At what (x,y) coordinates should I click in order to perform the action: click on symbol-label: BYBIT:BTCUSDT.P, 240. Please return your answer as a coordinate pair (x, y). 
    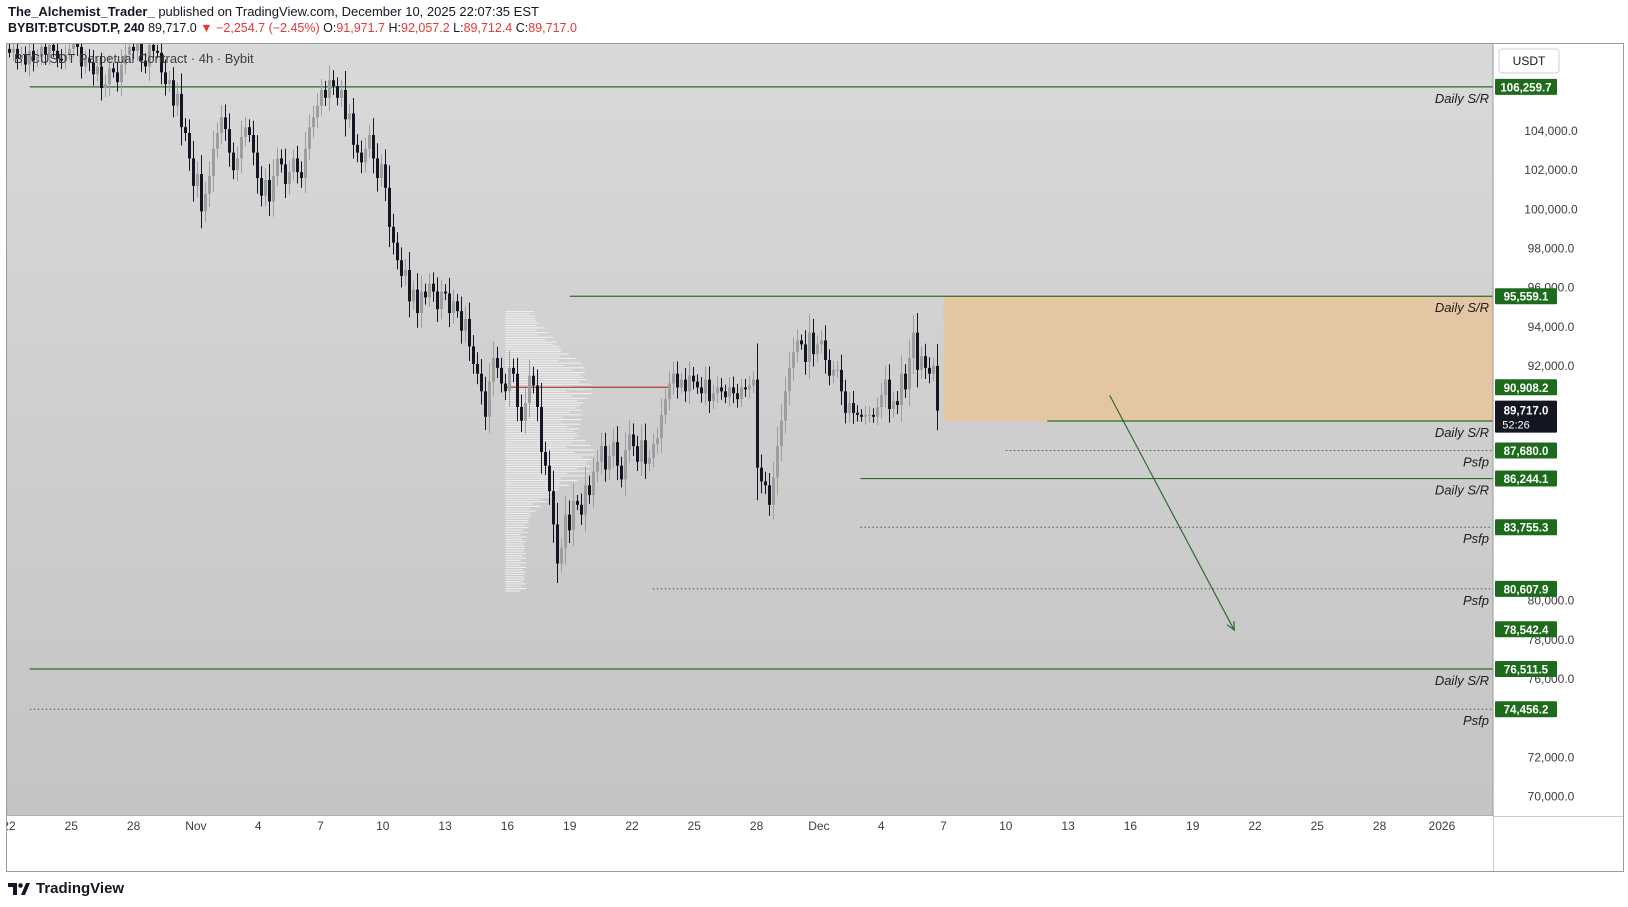
    Looking at the image, I should click on (76, 28).